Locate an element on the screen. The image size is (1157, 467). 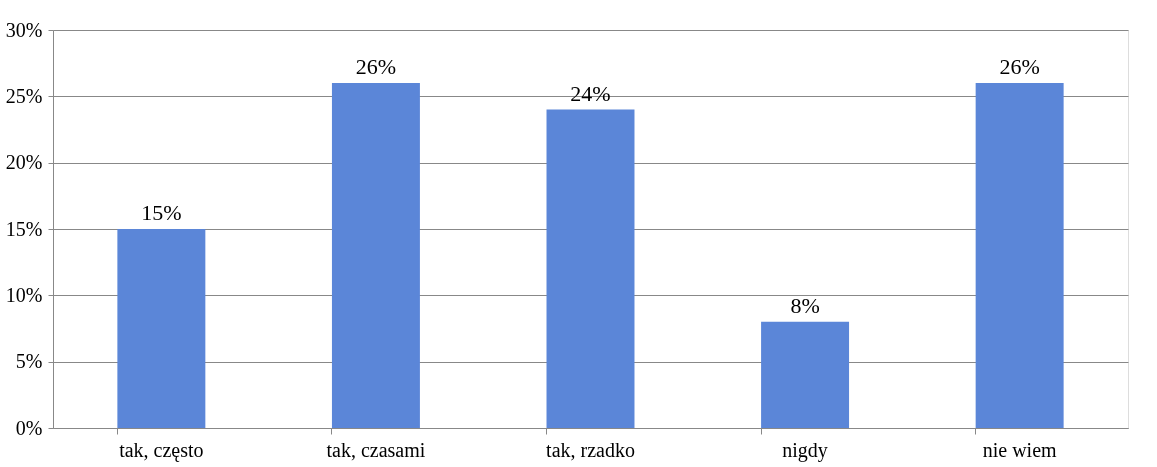
x-tick-label: tak, rzadko is located at coordinates (590, 449).